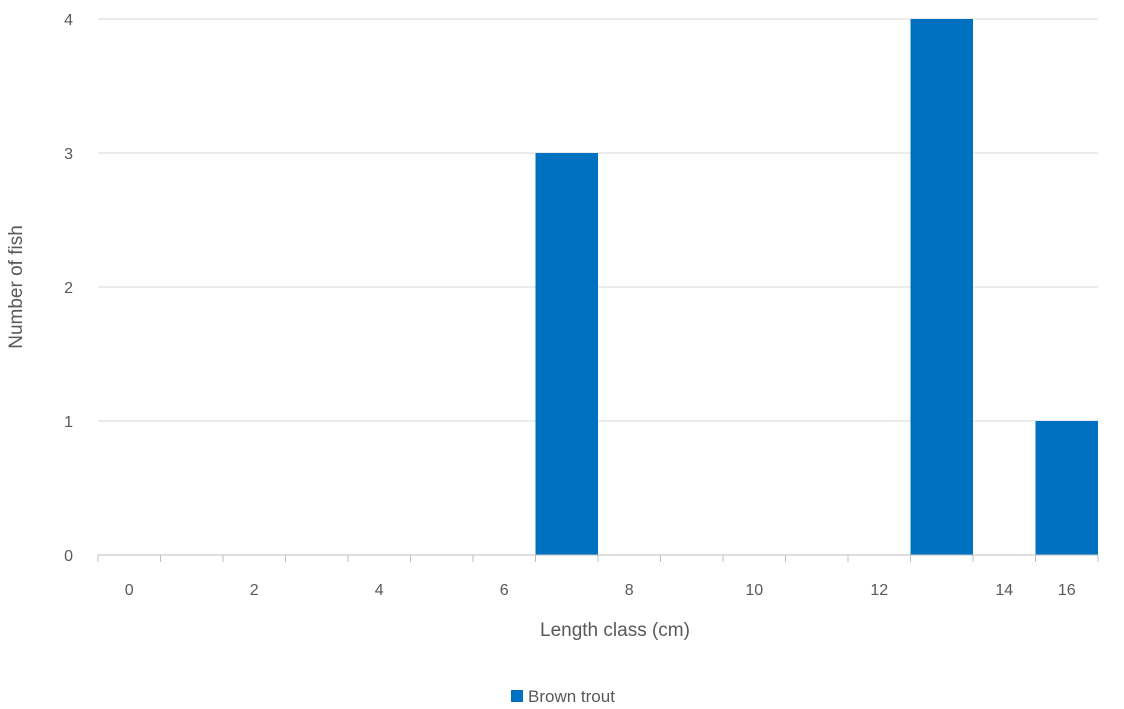 This screenshot has height=709, width=1124. What do you see at coordinates (1004, 590) in the screenshot?
I see `x-tick-label: 14` at bounding box center [1004, 590].